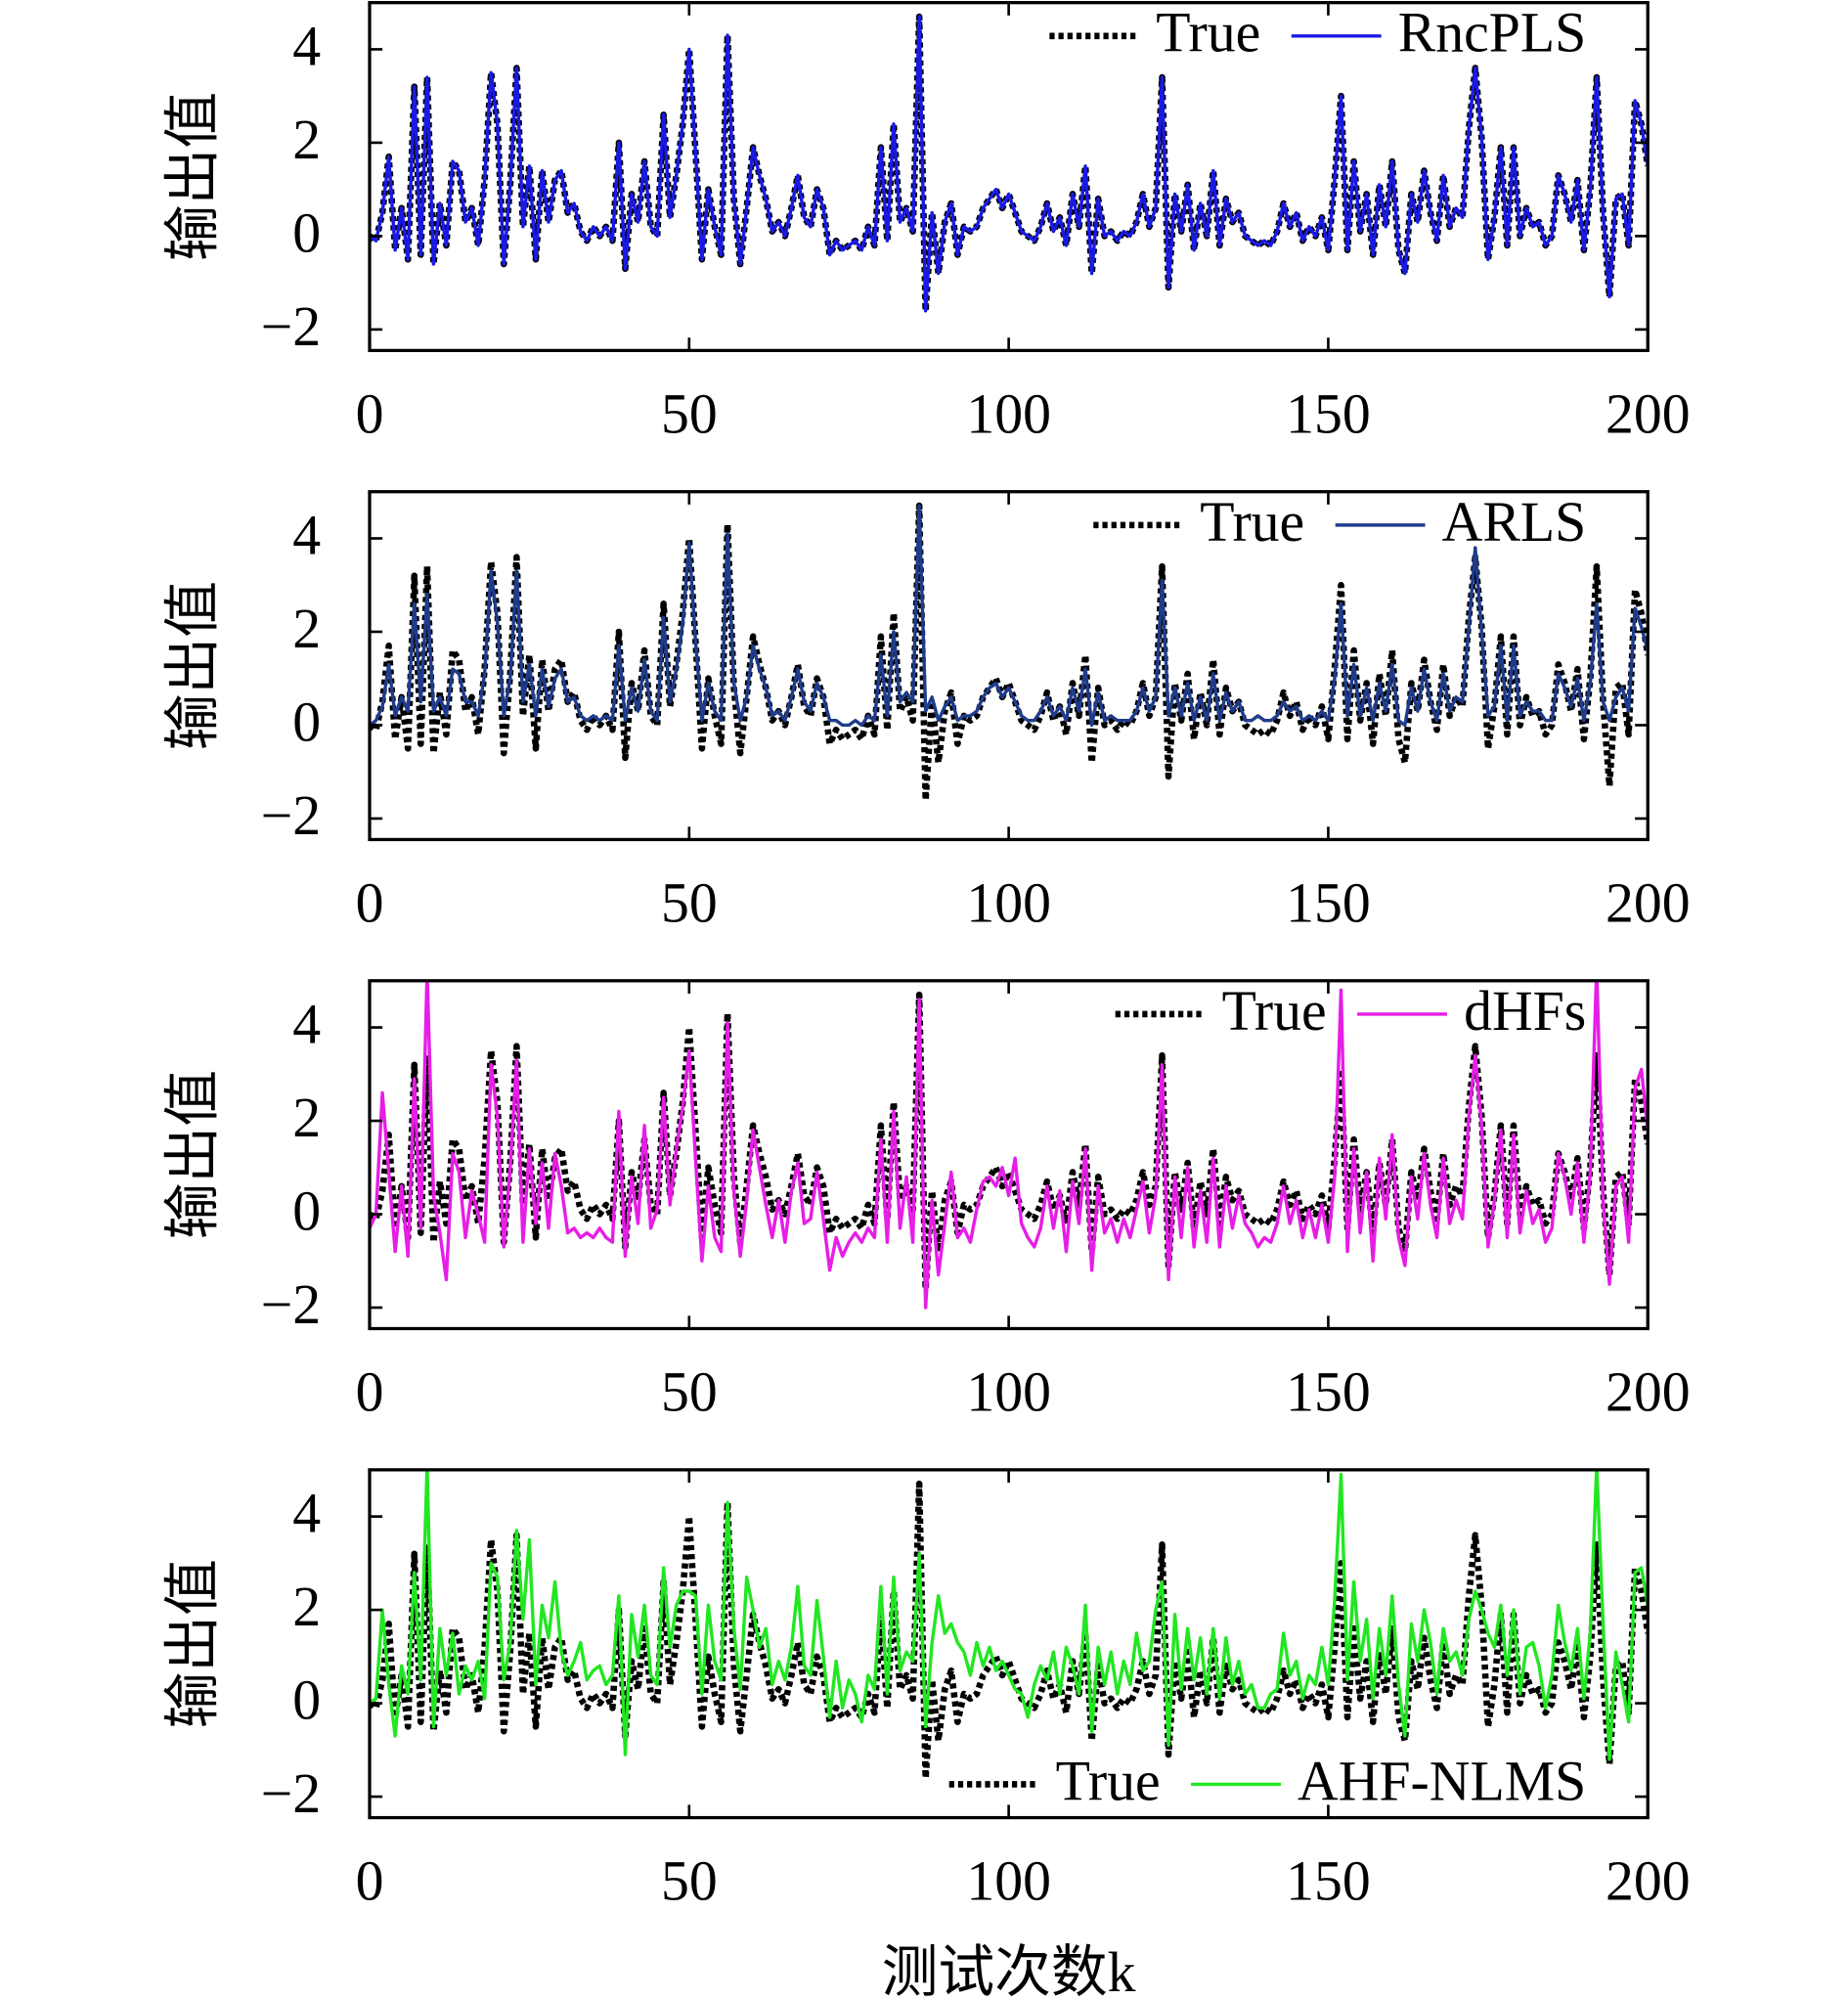 The height and width of the screenshot is (2000, 1848). Describe the element at coordinates (1514, 523) in the screenshot. I see `legend-label: ARLS` at that location.